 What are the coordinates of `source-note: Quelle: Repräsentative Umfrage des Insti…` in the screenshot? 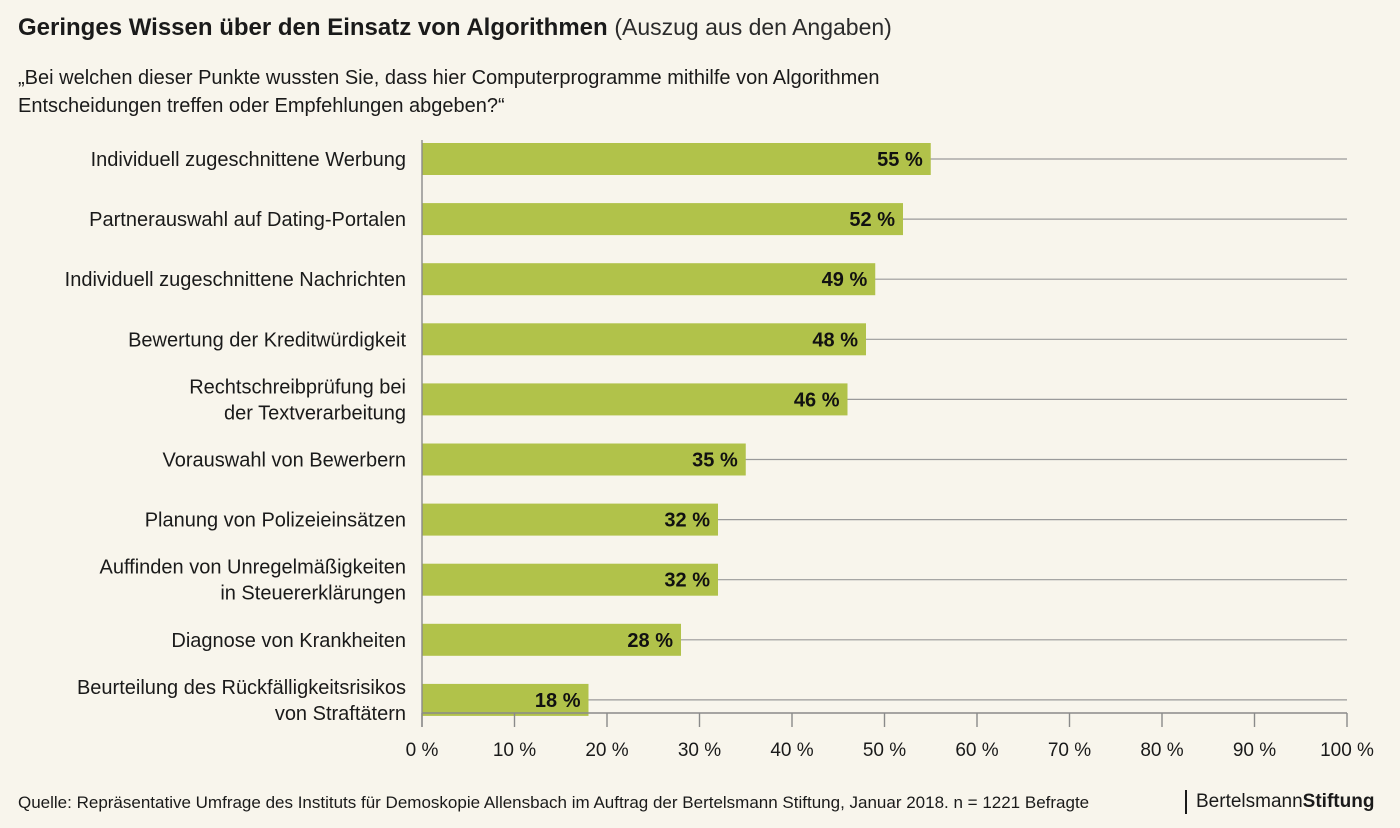 It's located at (554, 802).